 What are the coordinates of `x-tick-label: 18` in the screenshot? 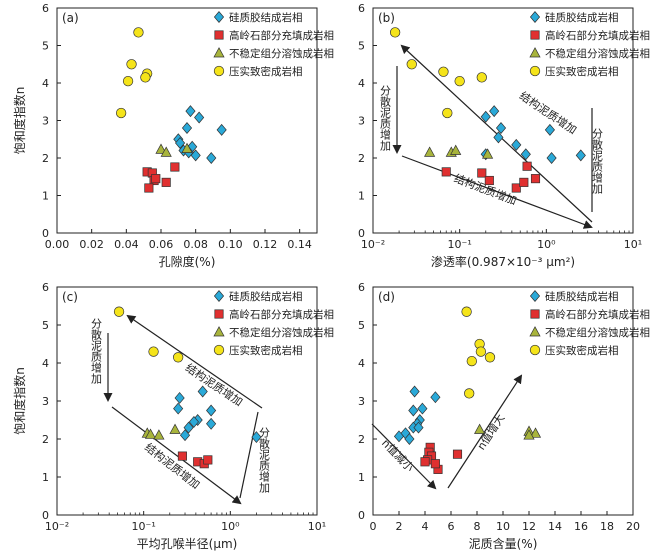 It's located at (607, 526).